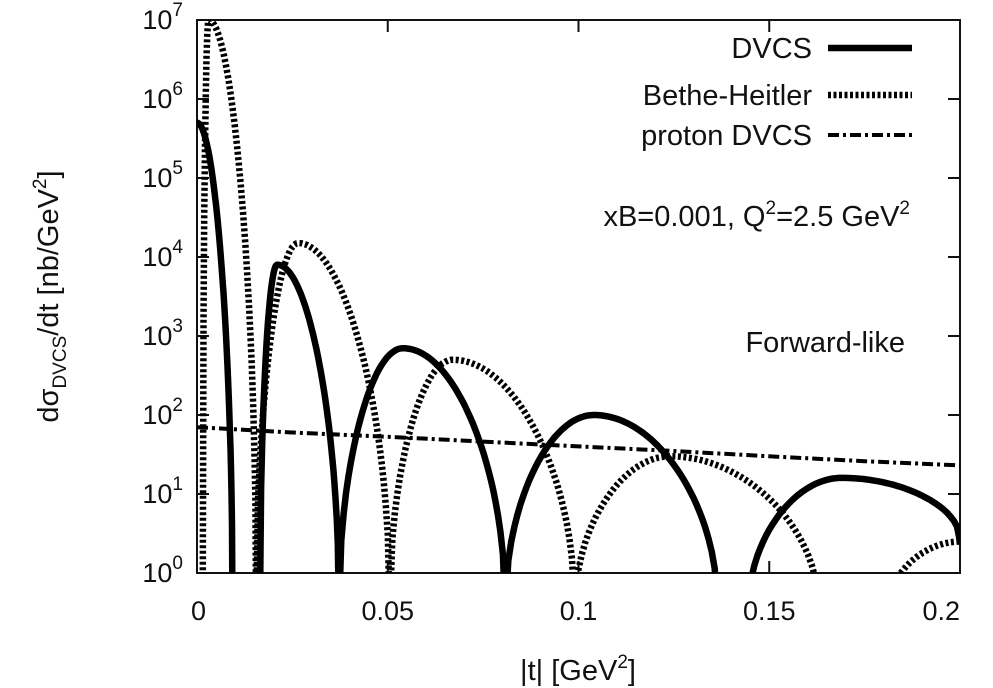 This screenshot has width=993, height=688. What do you see at coordinates (198, 611) in the screenshot?
I see `x-tick-label: 0` at bounding box center [198, 611].